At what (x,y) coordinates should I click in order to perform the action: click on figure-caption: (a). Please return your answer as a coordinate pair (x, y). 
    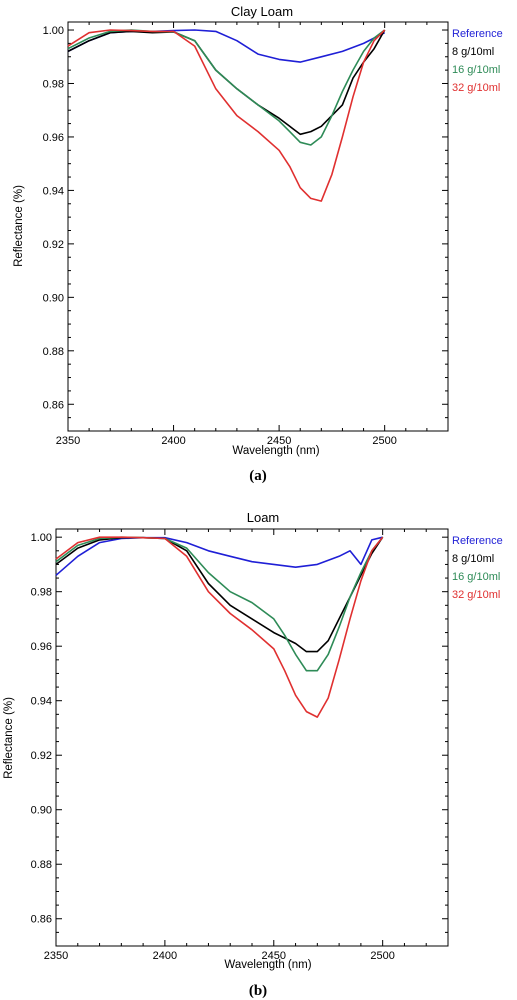
    Looking at the image, I should click on (258, 476).